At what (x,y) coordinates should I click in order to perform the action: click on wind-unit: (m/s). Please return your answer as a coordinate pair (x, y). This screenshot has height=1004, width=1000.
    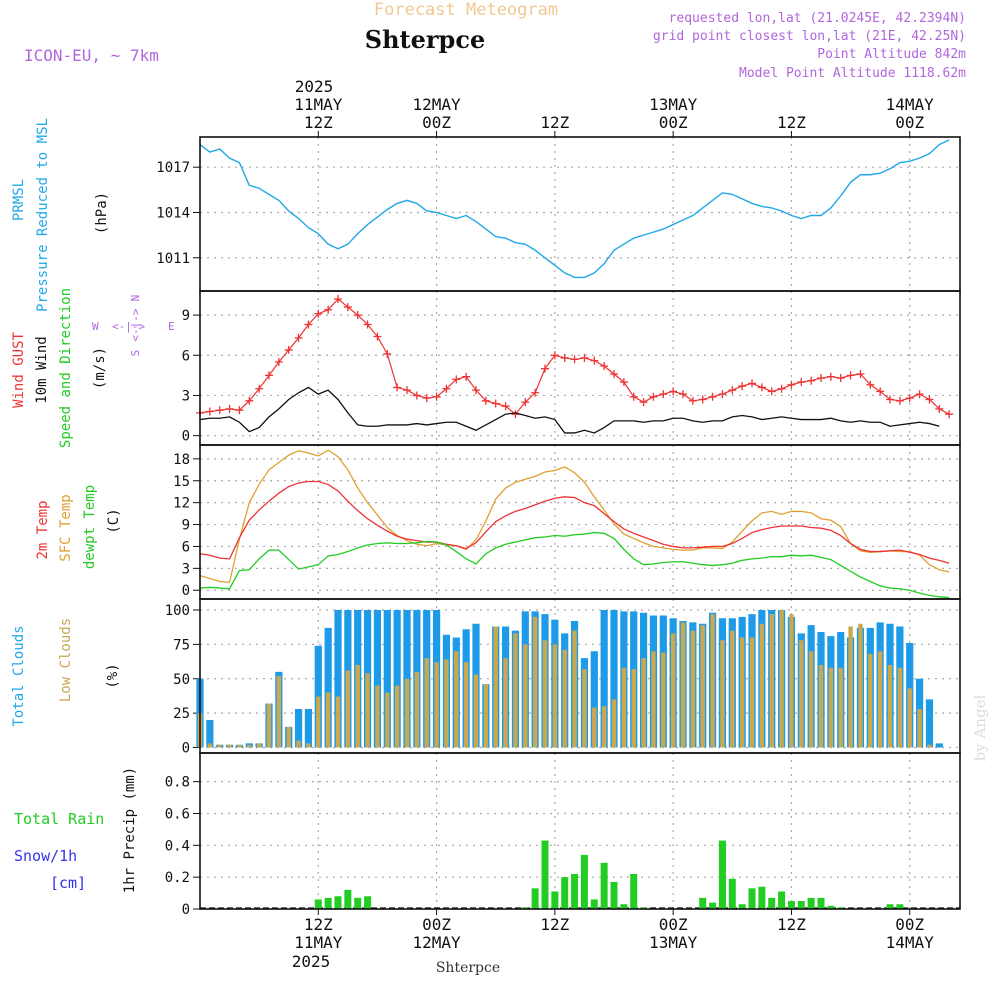
    Looking at the image, I should click on (100, 368).